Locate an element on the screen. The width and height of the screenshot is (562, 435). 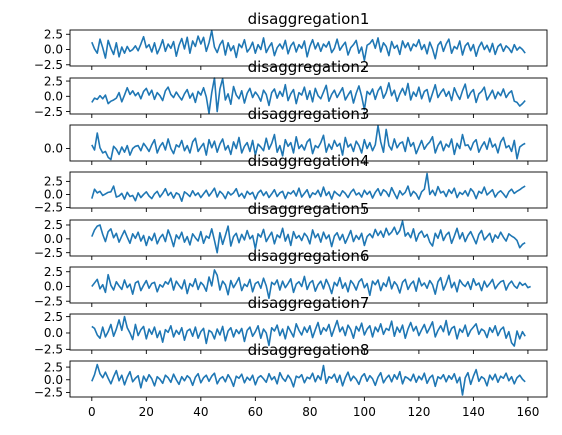
subplot-1: 2.5 0.0−2.5 disaggregation1 is located at coordinates (291, 41).